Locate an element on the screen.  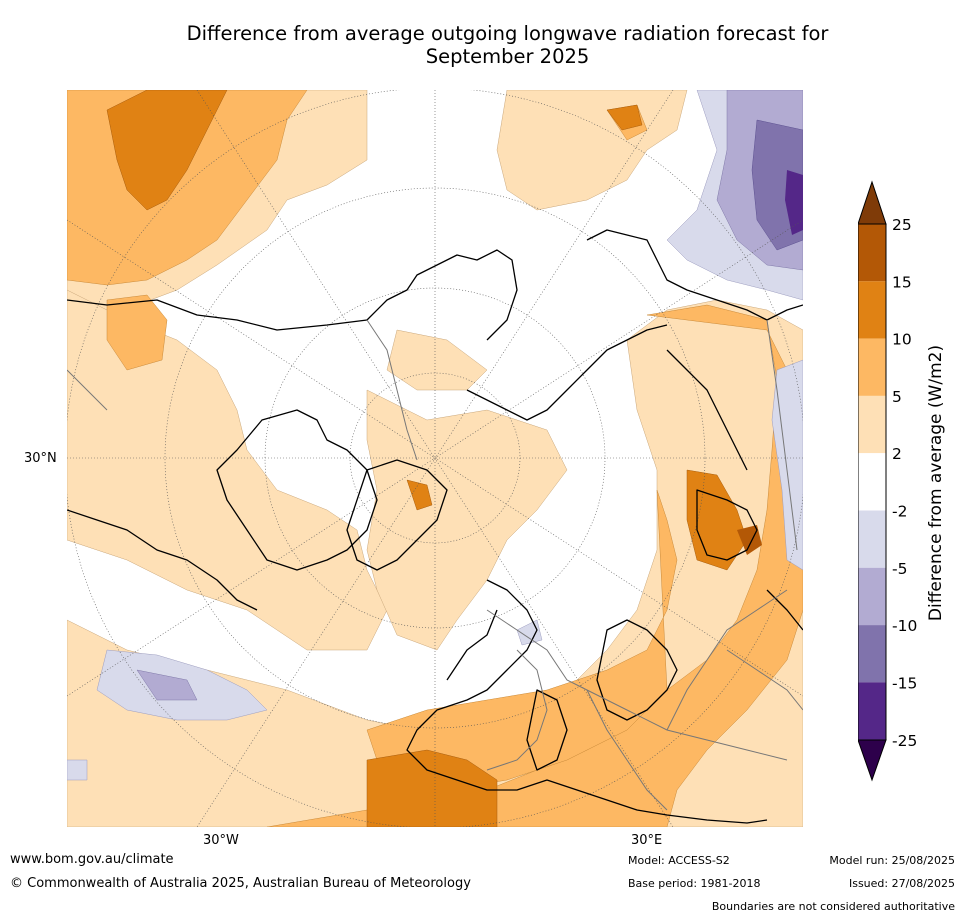
model-text: Model: ACCESS-S2 is located at coordinates (679, 860).